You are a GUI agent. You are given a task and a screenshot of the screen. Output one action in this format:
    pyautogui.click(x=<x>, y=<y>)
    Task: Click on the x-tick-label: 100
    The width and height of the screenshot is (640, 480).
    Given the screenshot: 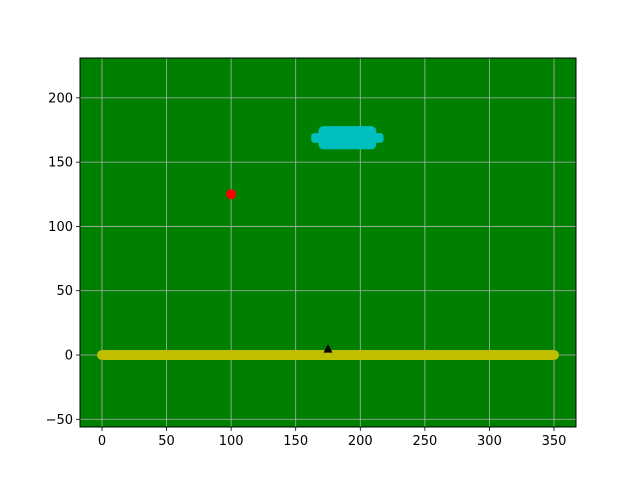 What is the action you would take?
    pyautogui.click(x=231, y=441)
    